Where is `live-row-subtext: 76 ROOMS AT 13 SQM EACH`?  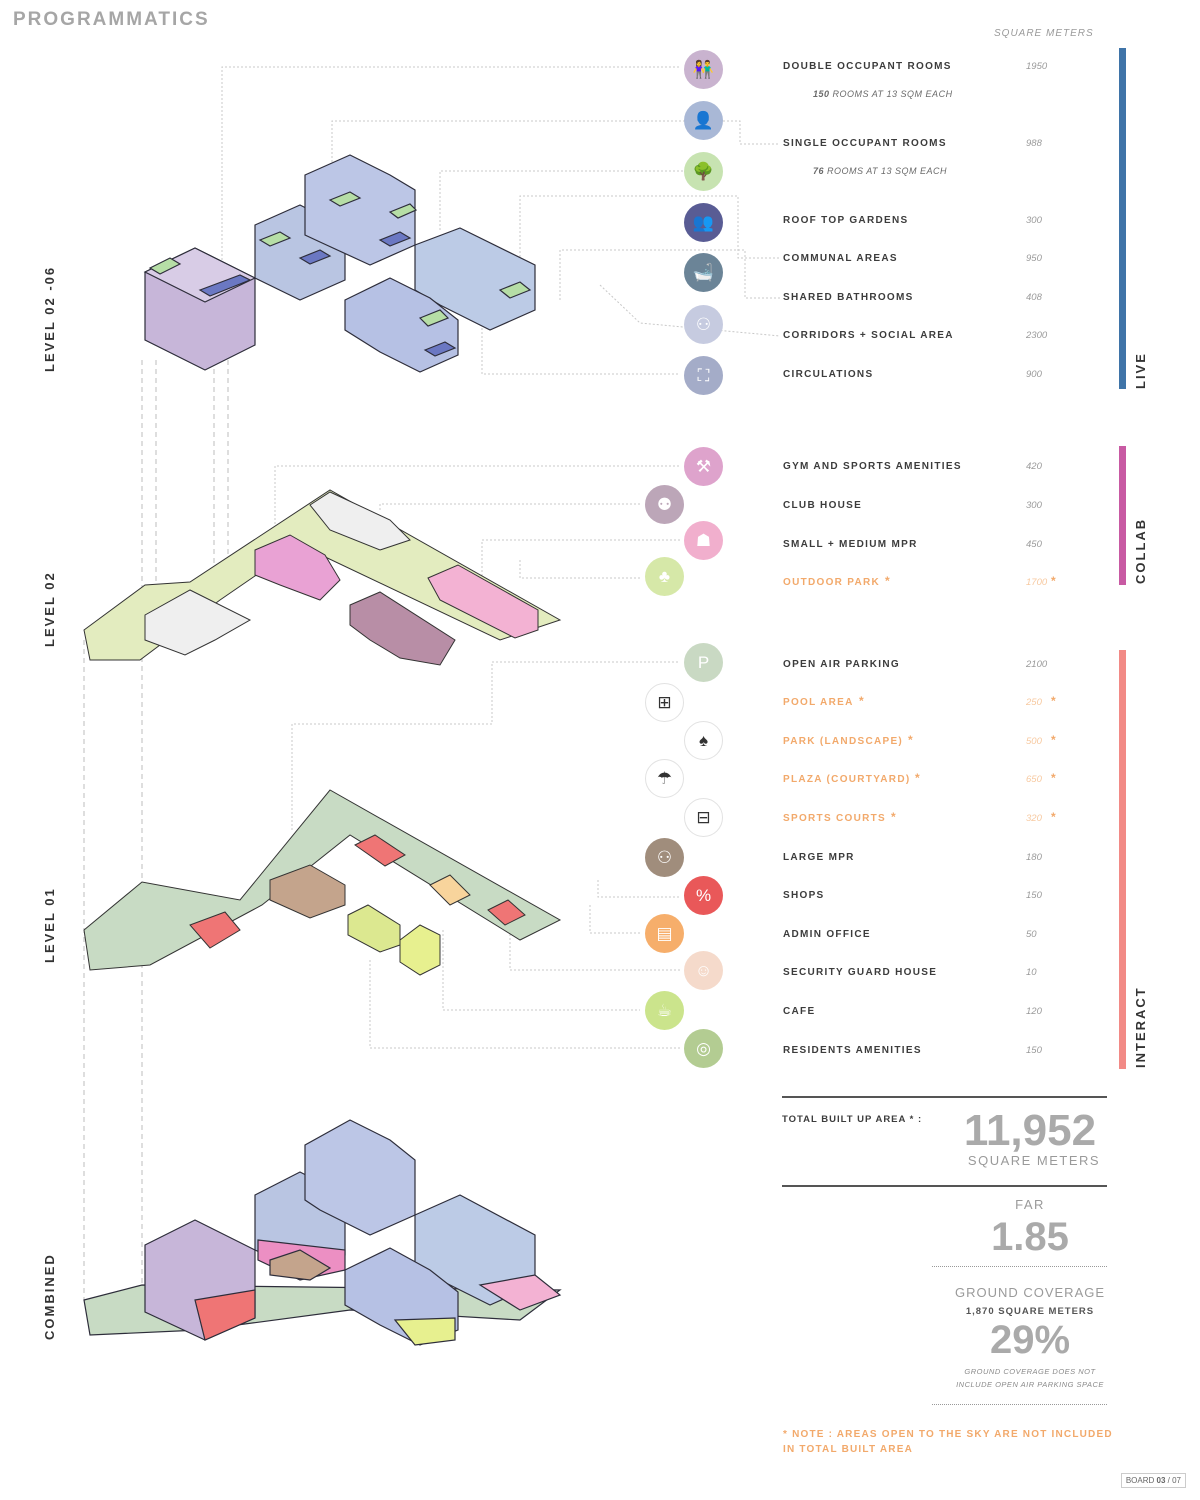
live-row-subtext: 76 ROOMS AT 13 SQM EACH is located at coordinates (880, 171).